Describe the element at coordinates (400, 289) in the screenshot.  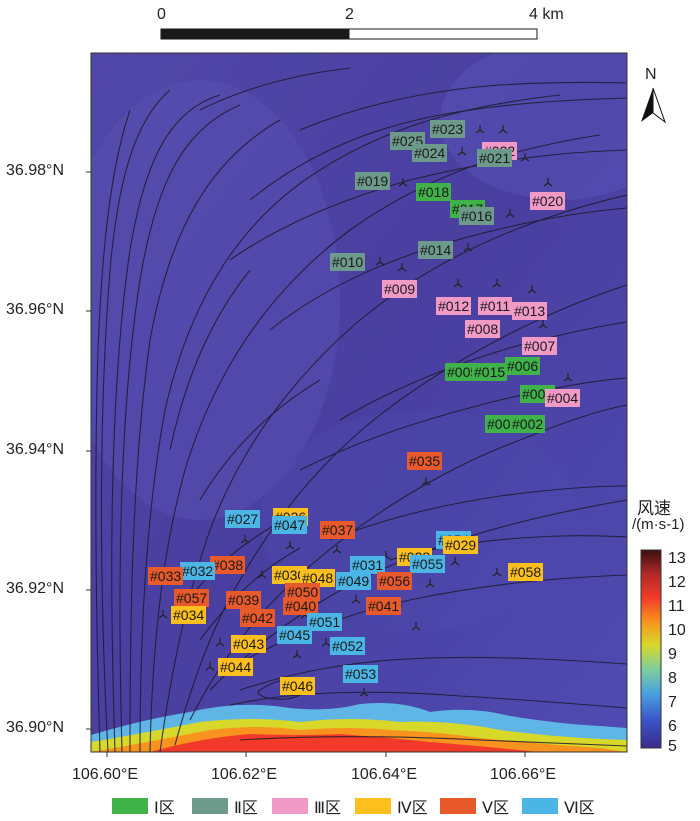
I see `turbine-label: #009` at that location.